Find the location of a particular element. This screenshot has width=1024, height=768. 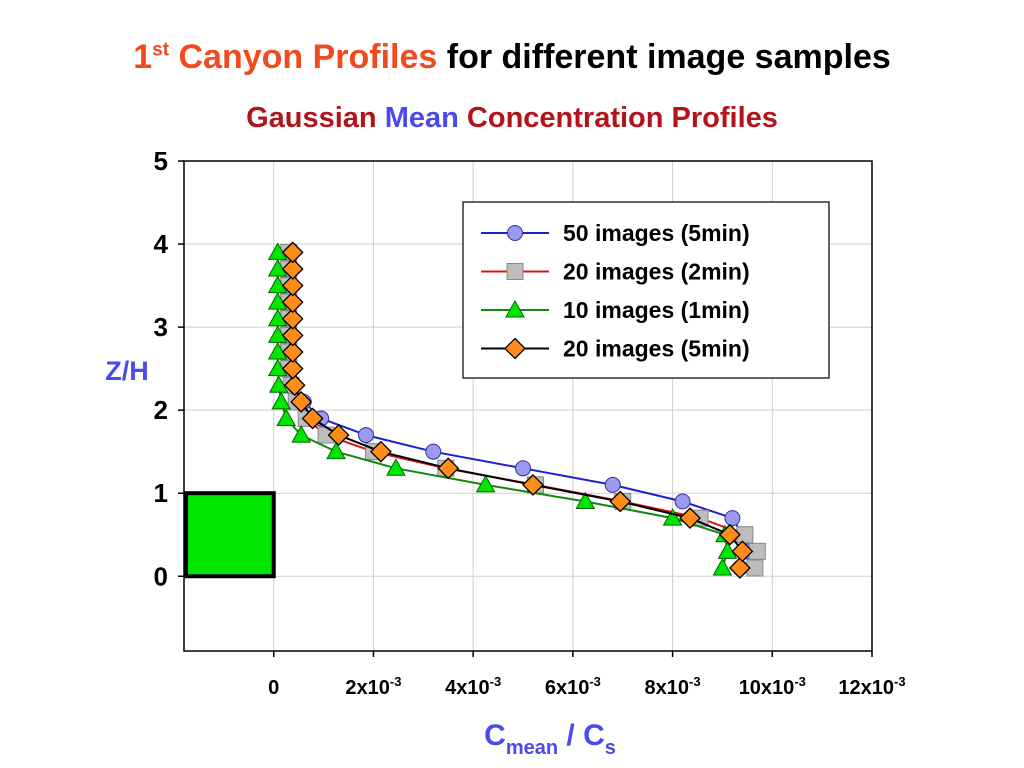

subtitle-part-b: Mean is located at coordinates (421, 118).